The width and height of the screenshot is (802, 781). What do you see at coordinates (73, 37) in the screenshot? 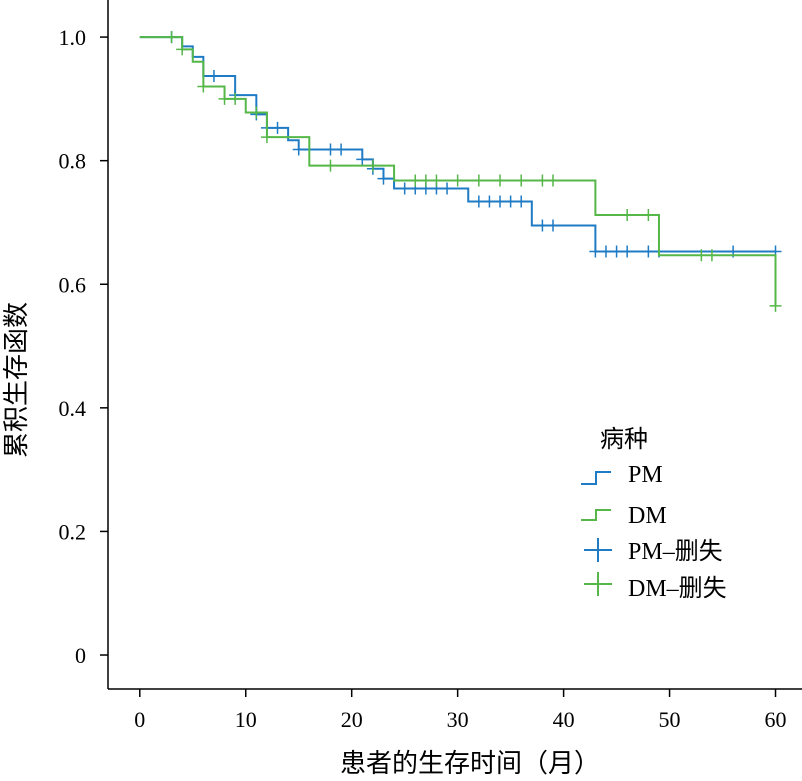
I see `y-tick-label: 1.0` at bounding box center [73, 37].